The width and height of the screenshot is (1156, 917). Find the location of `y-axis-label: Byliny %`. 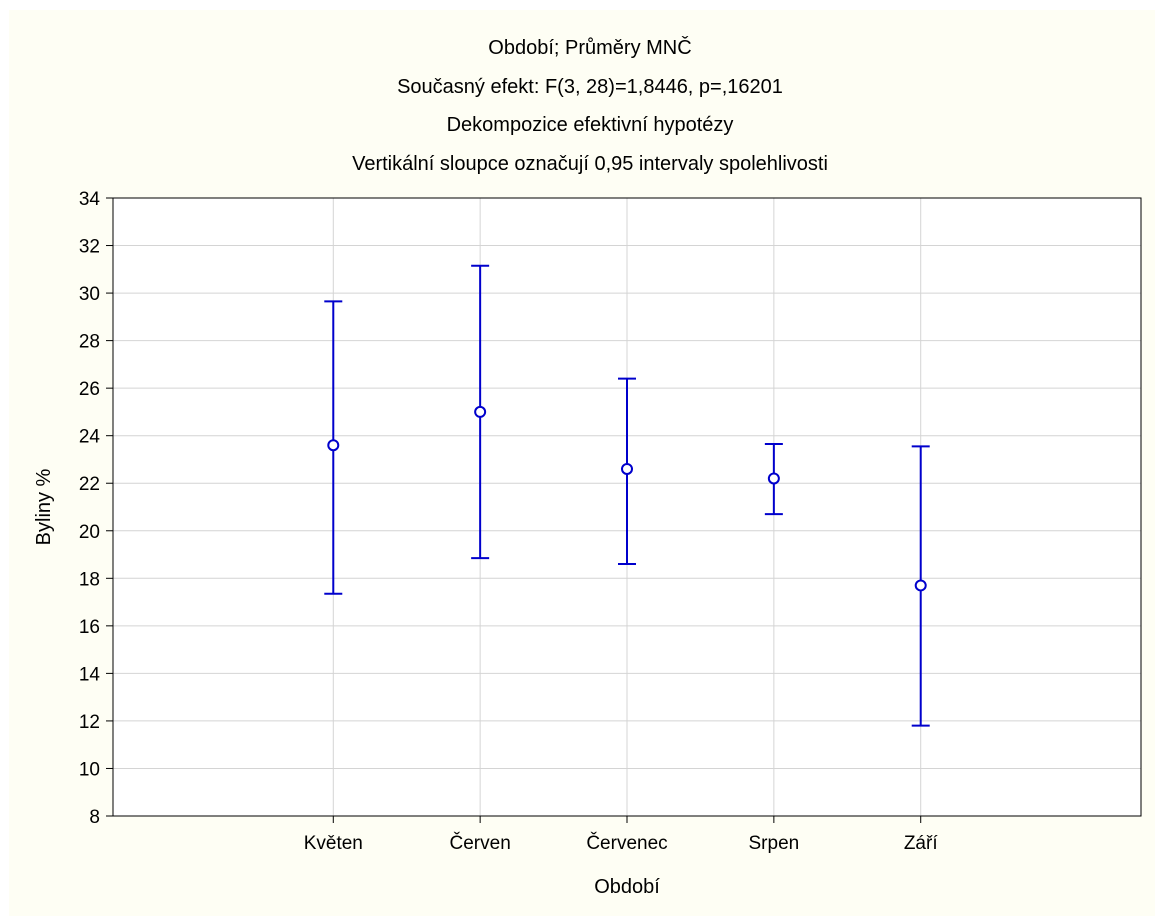

y-axis-label: Byliny % is located at coordinates (44, 506).